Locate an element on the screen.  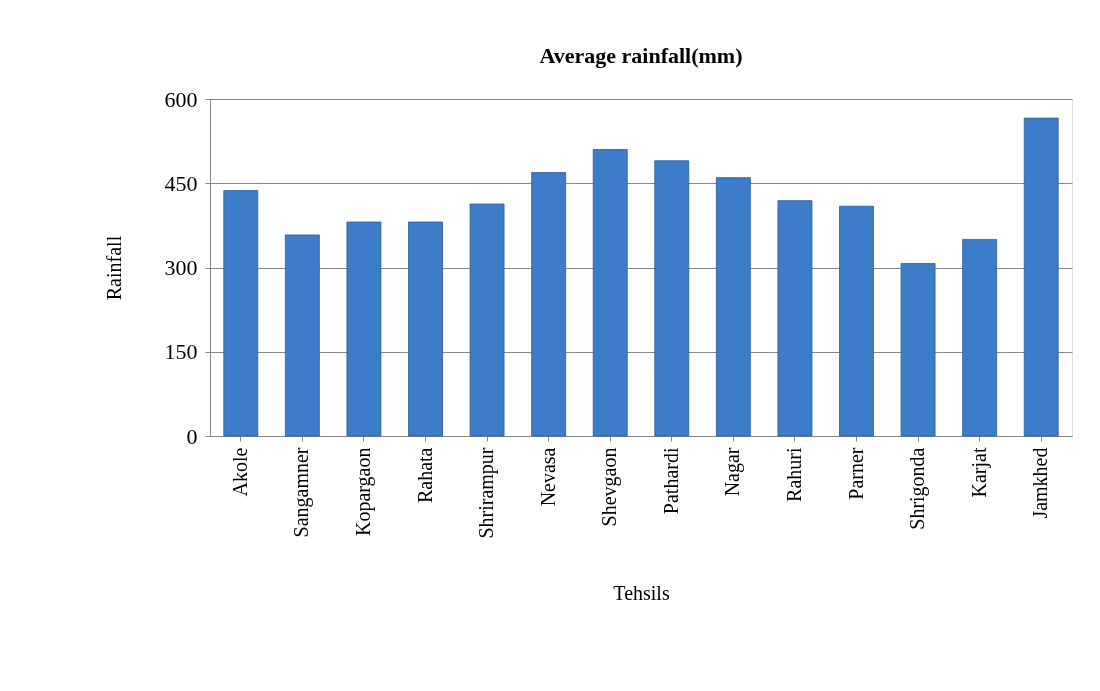
y-tick-label: 150 is located at coordinates (181, 352).